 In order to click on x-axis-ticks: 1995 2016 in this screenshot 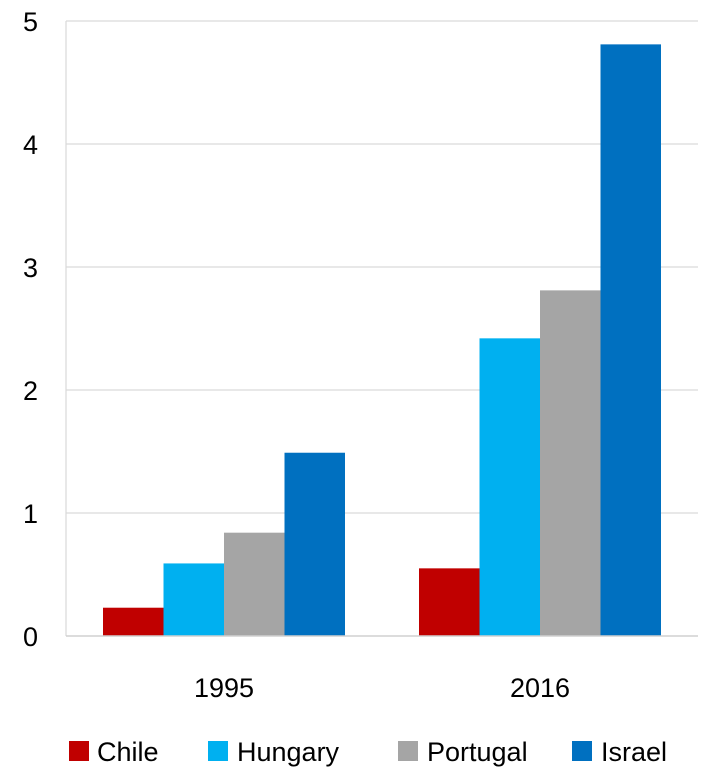, I will do `click(382, 688)`.